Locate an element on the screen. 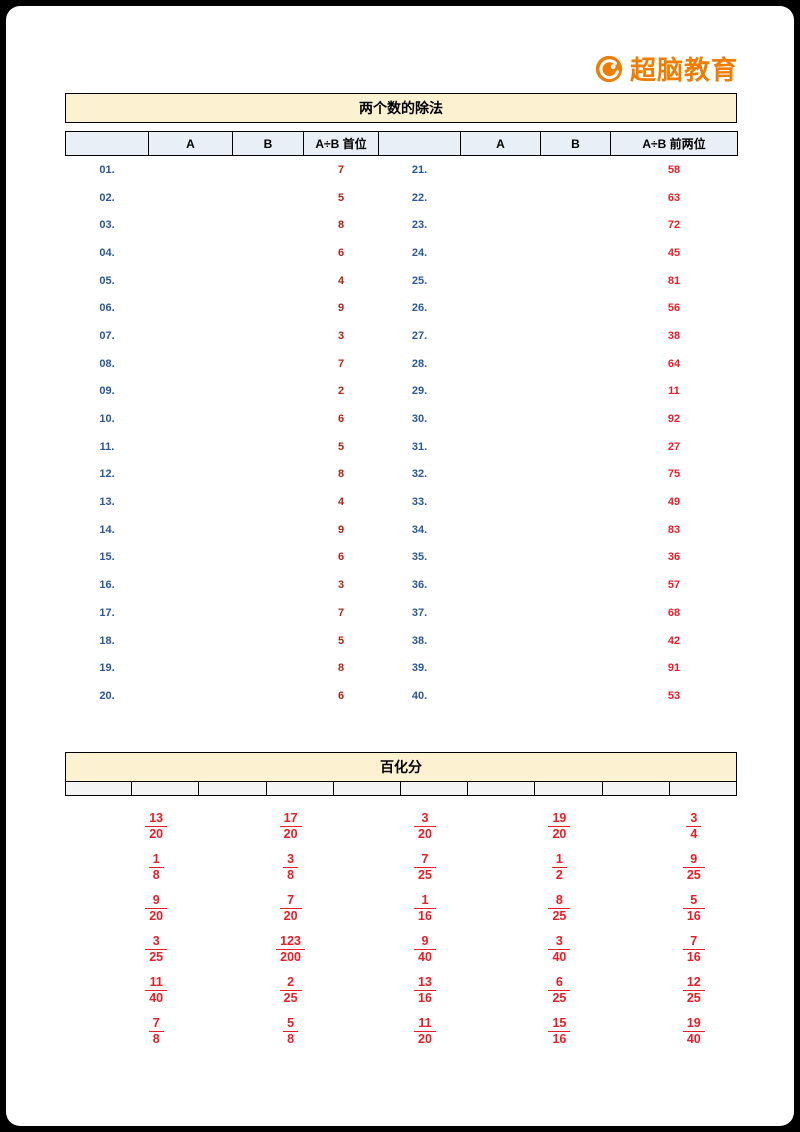  table-row: 17. 7 37. 68 is located at coordinates (402, 613).